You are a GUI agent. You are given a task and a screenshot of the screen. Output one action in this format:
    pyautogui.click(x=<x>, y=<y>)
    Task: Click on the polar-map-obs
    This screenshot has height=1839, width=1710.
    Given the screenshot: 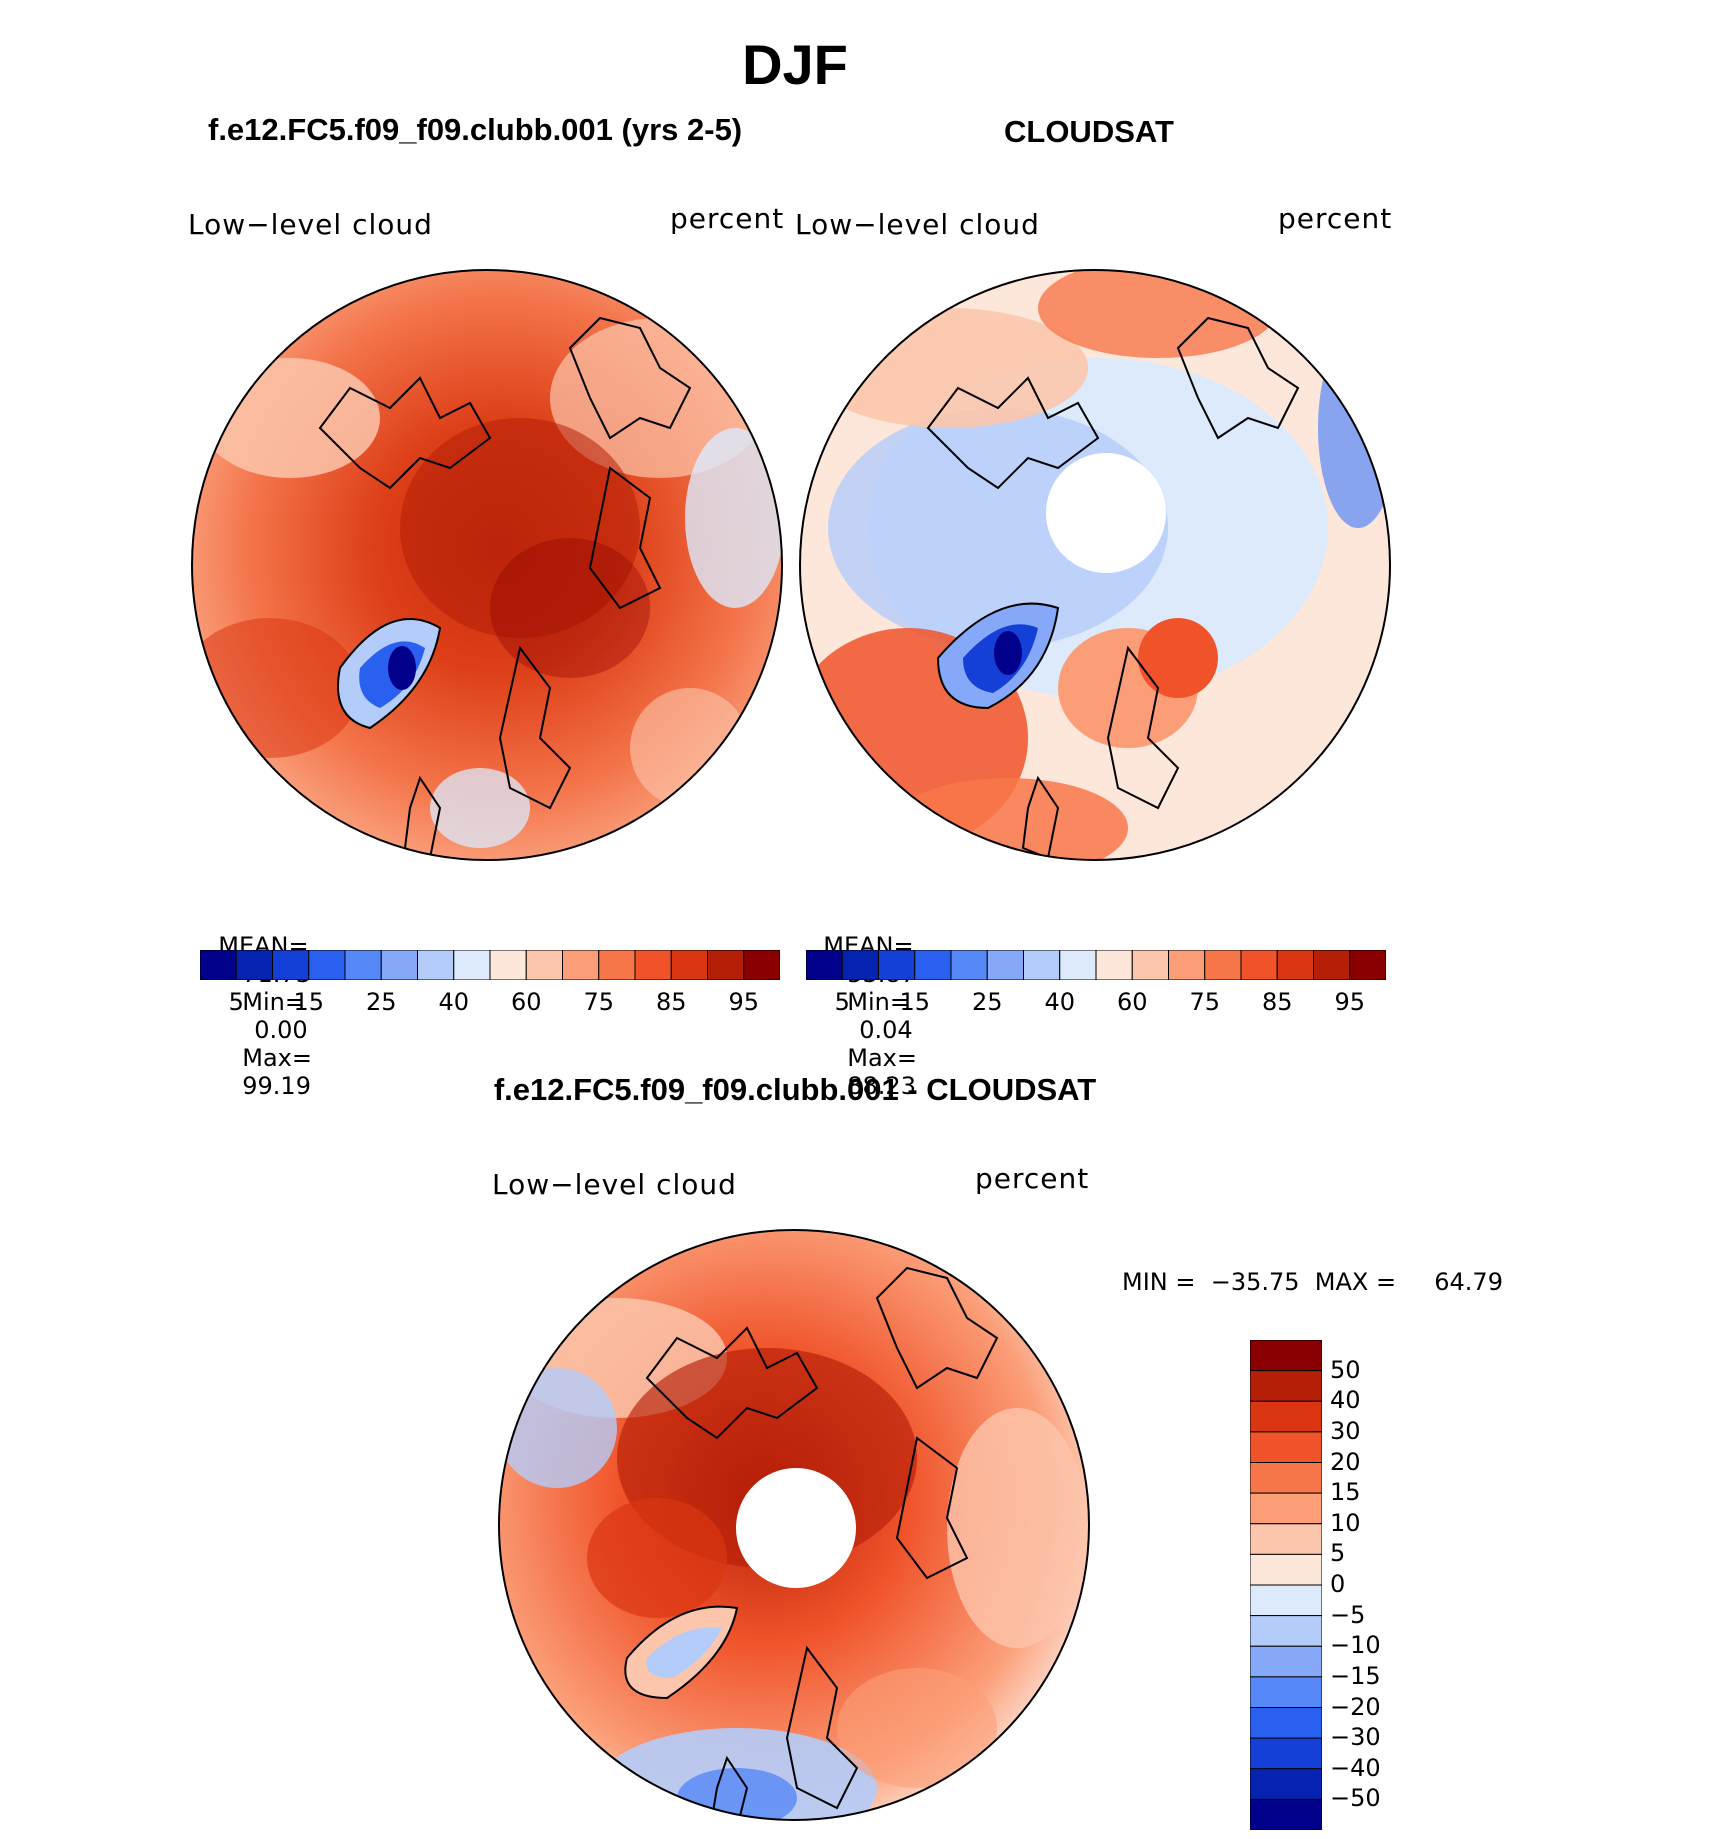 What is the action you would take?
    pyautogui.click(x=1095, y=565)
    